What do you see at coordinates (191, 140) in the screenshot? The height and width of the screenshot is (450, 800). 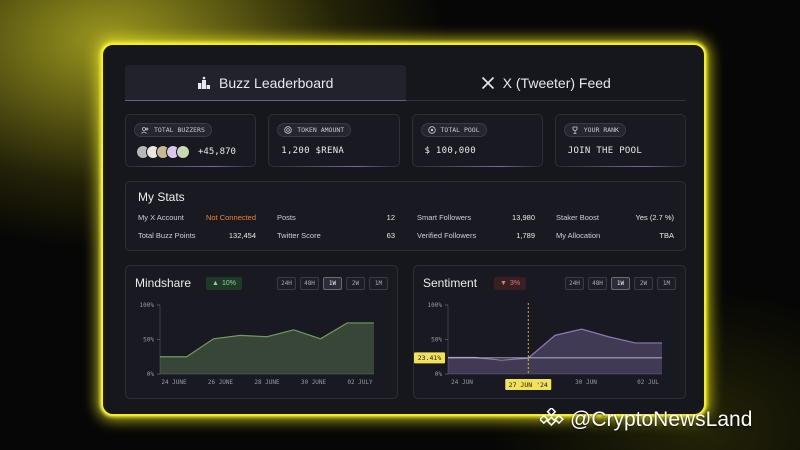 I see `card-total-buzzers: TOTAL BUZZERS +45,870` at bounding box center [191, 140].